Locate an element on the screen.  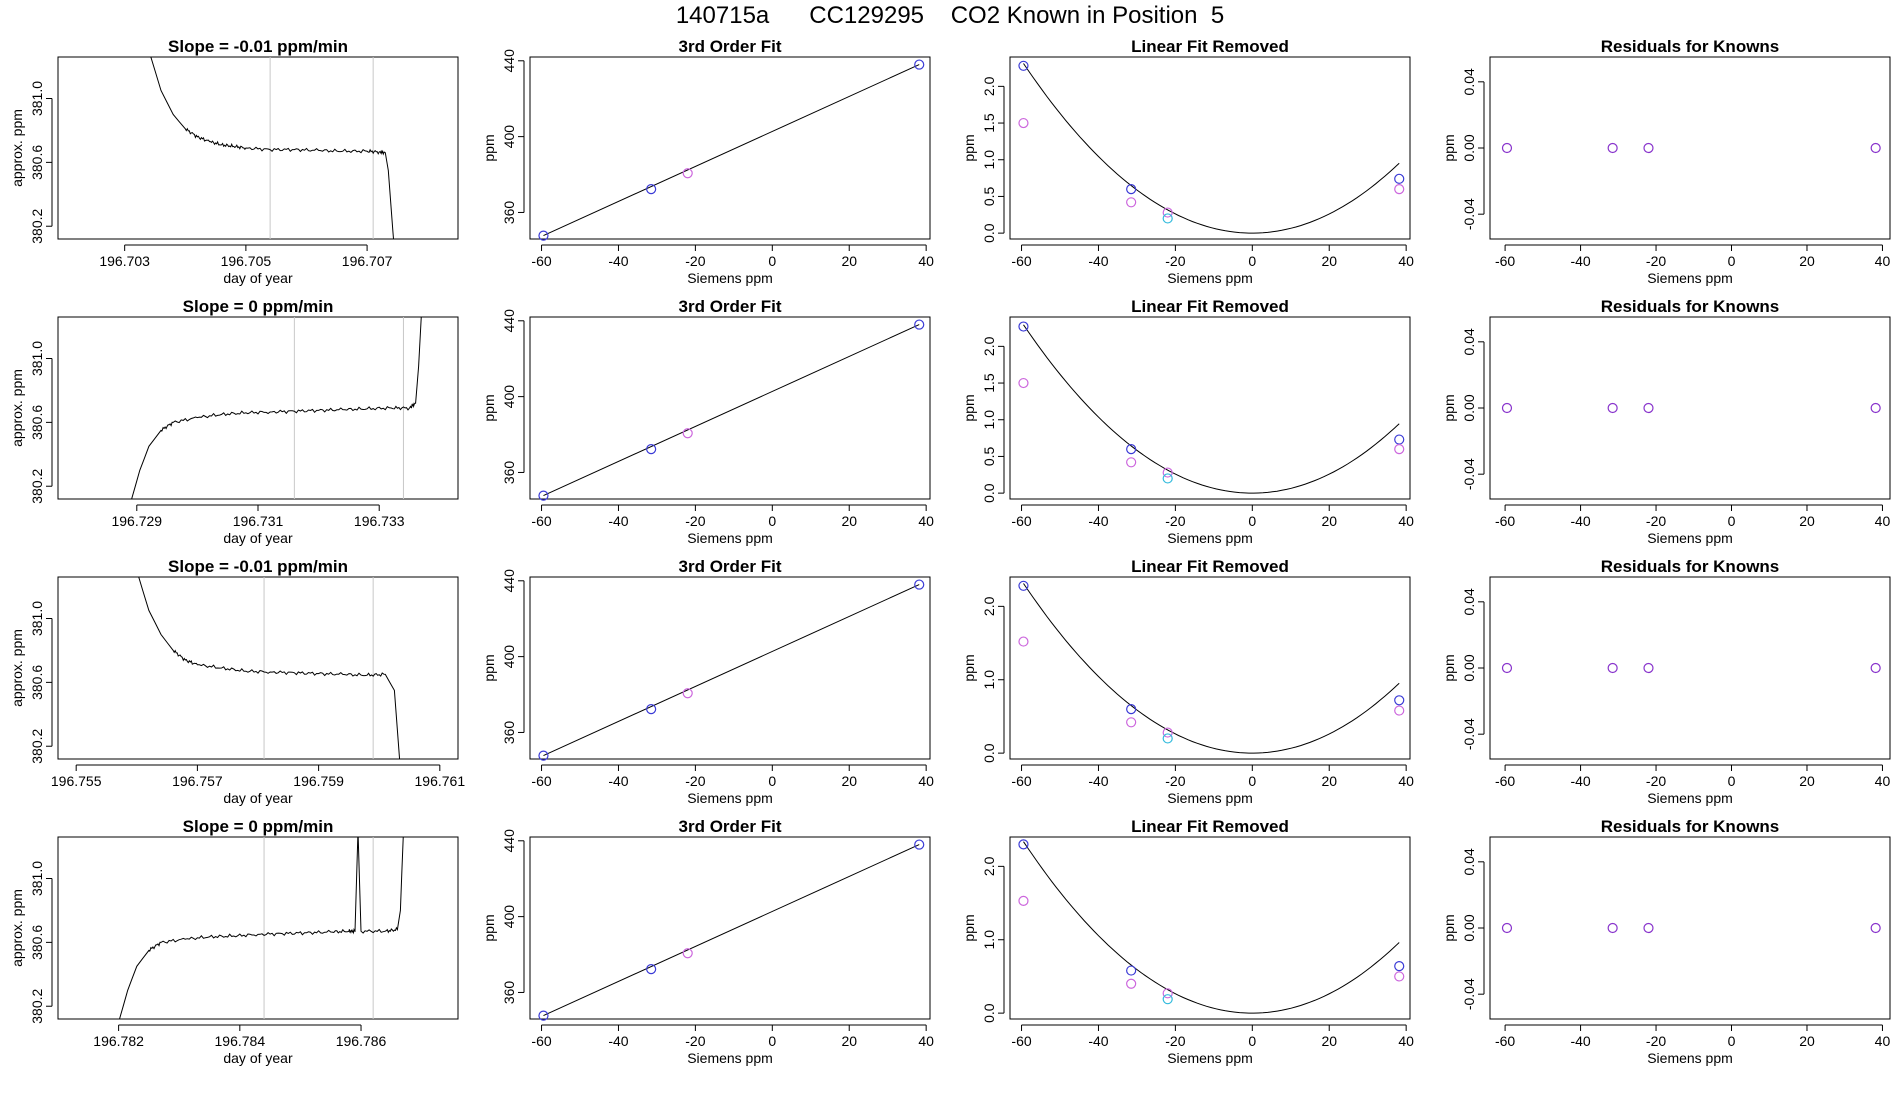
x-tick-label: 196.733 is located at coordinates (379, 521).